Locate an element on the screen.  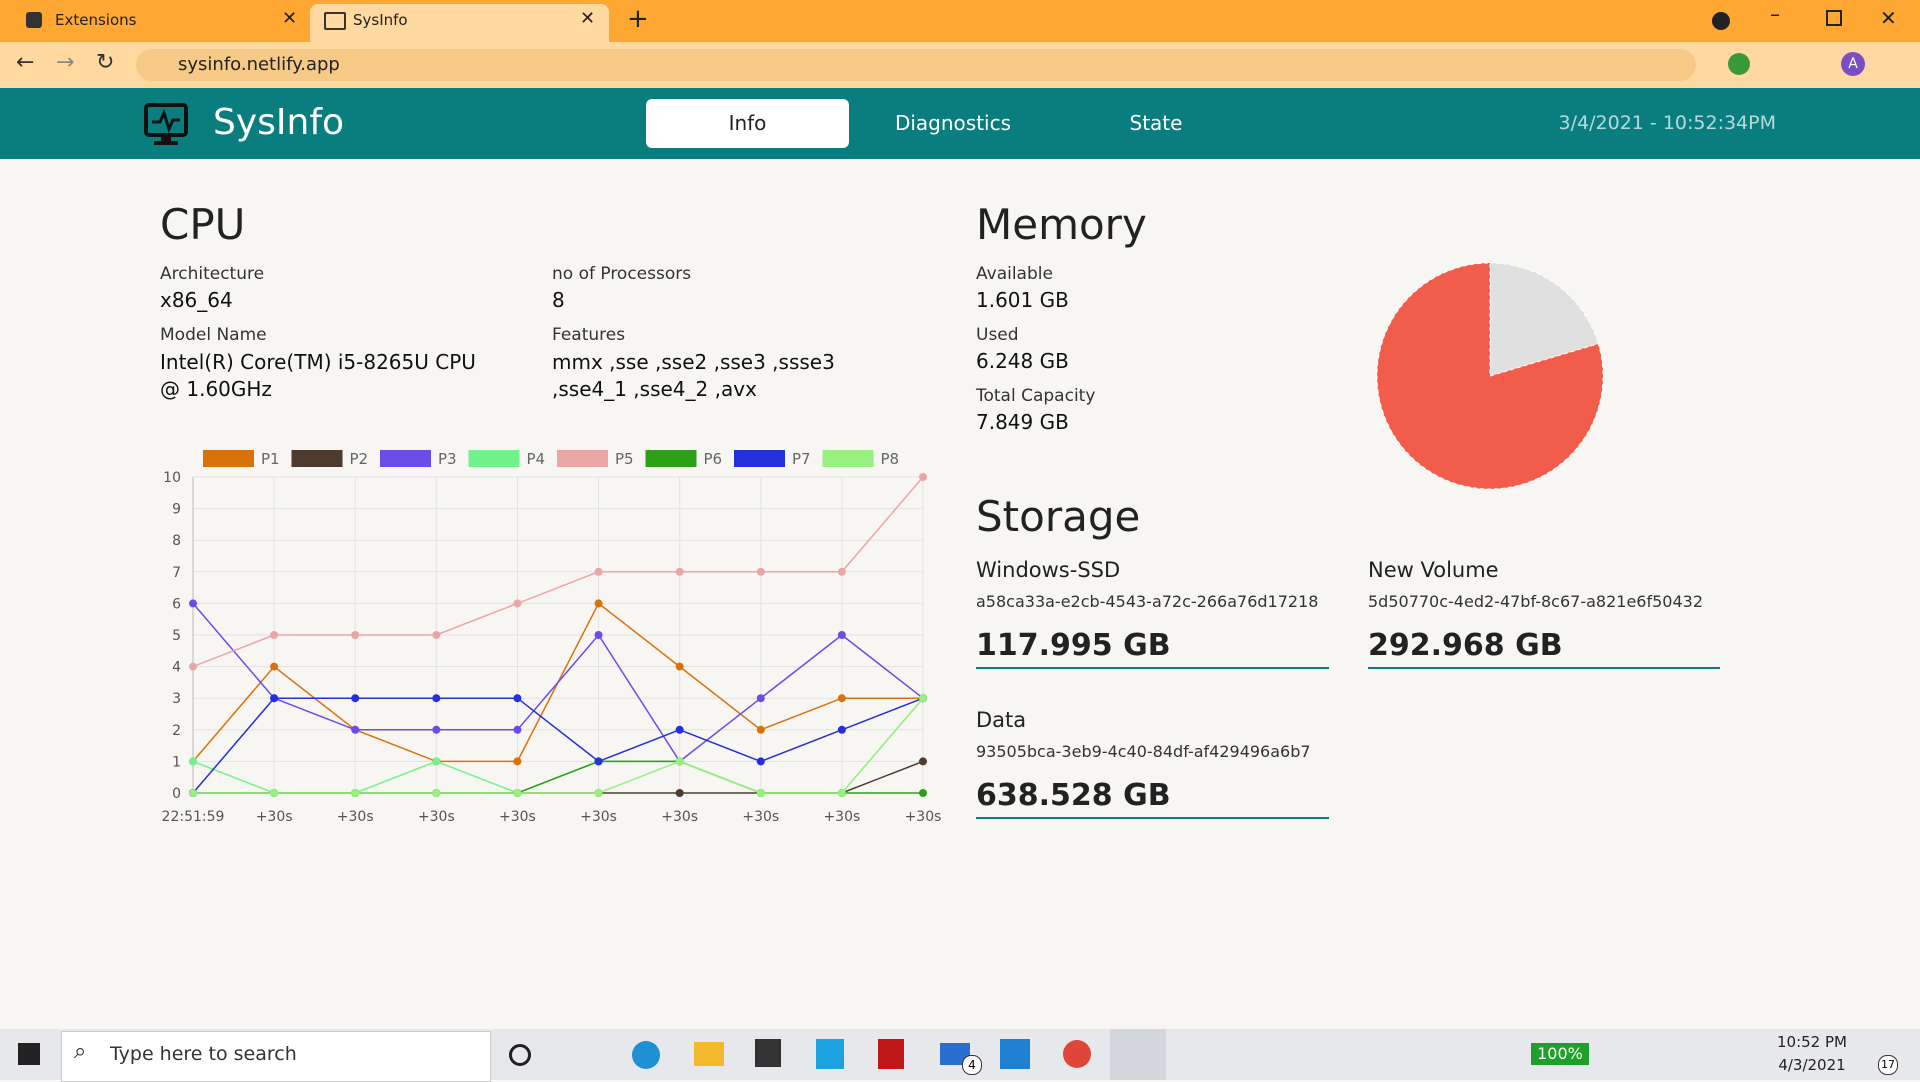
profile-menu is located at coordinates (1721, 21).